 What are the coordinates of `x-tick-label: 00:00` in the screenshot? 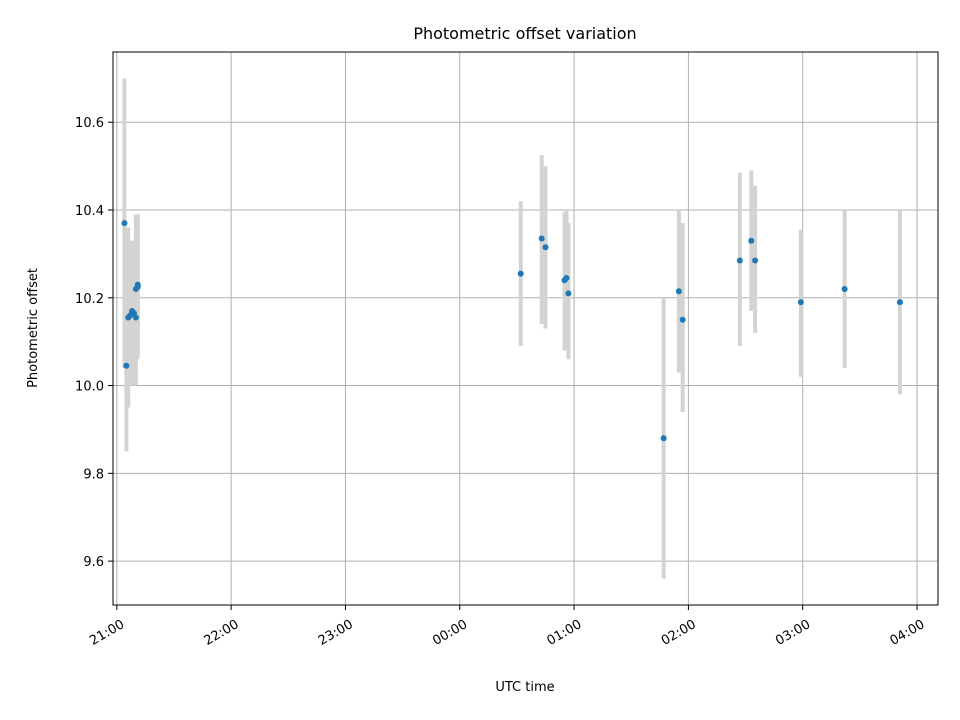 It's located at (450, 633).